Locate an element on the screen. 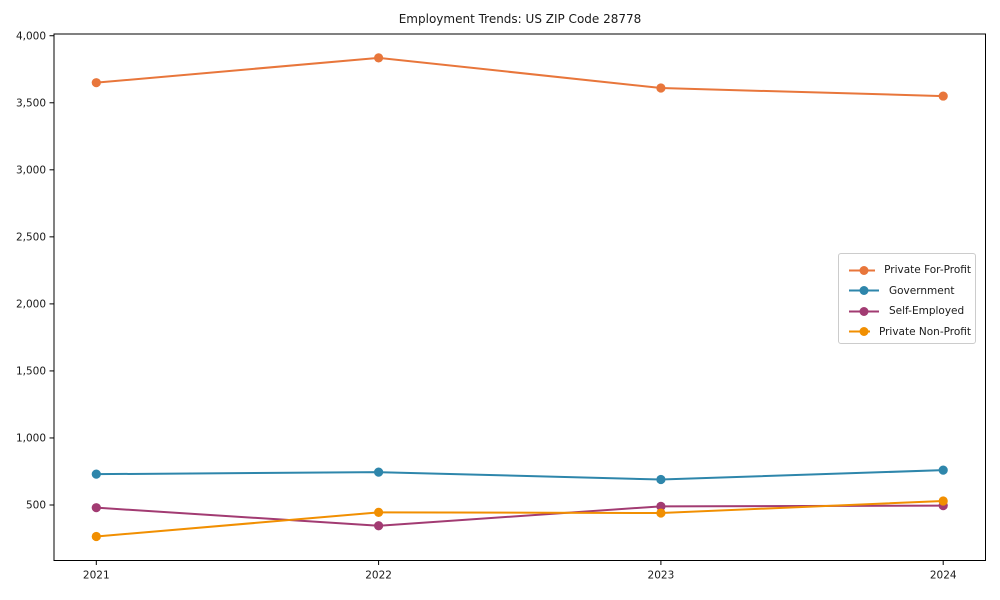  x-tick-label: 2021 is located at coordinates (96, 576).